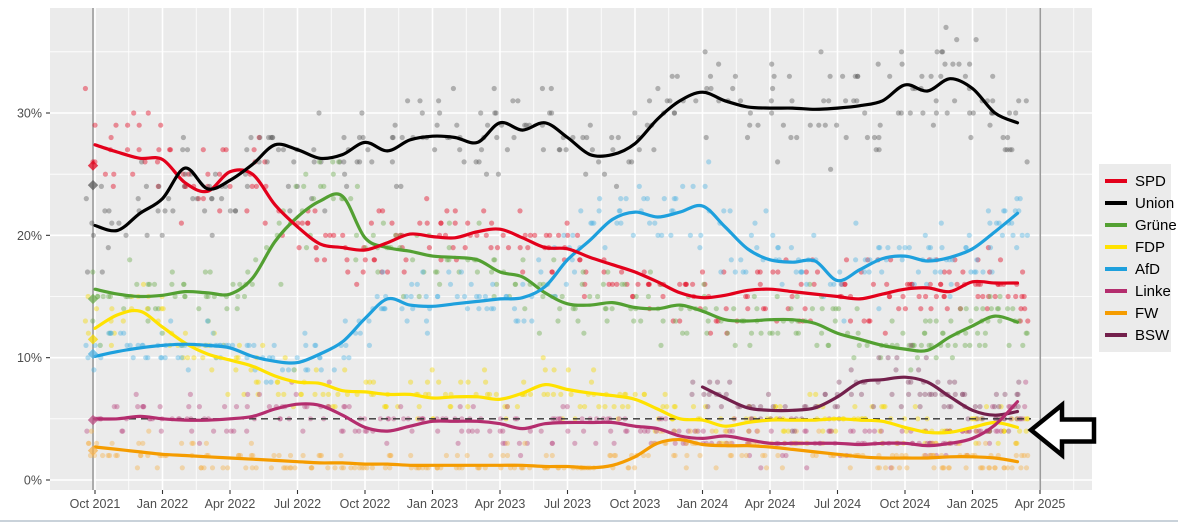 Image resolution: width=1178 pixels, height=524 pixels. What do you see at coordinates (29, 358) in the screenshot?
I see `y-tick-label: 10%` at bounding box center [29, 358].